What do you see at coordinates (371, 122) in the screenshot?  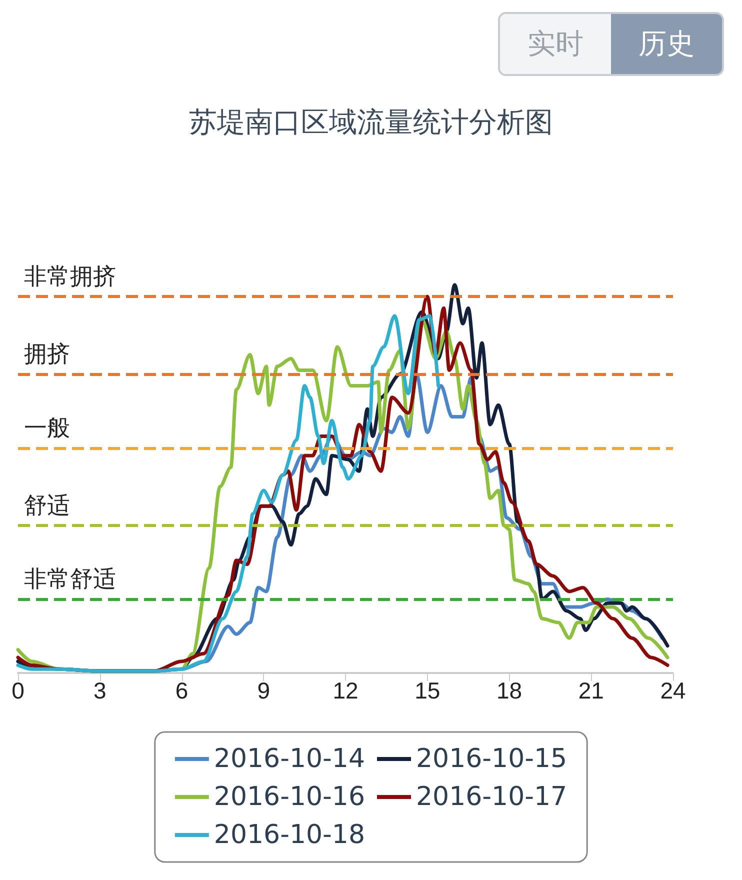 I see `chart-title: 苏堤南口区域流量统计分析图` at bounding box center [371, 122].